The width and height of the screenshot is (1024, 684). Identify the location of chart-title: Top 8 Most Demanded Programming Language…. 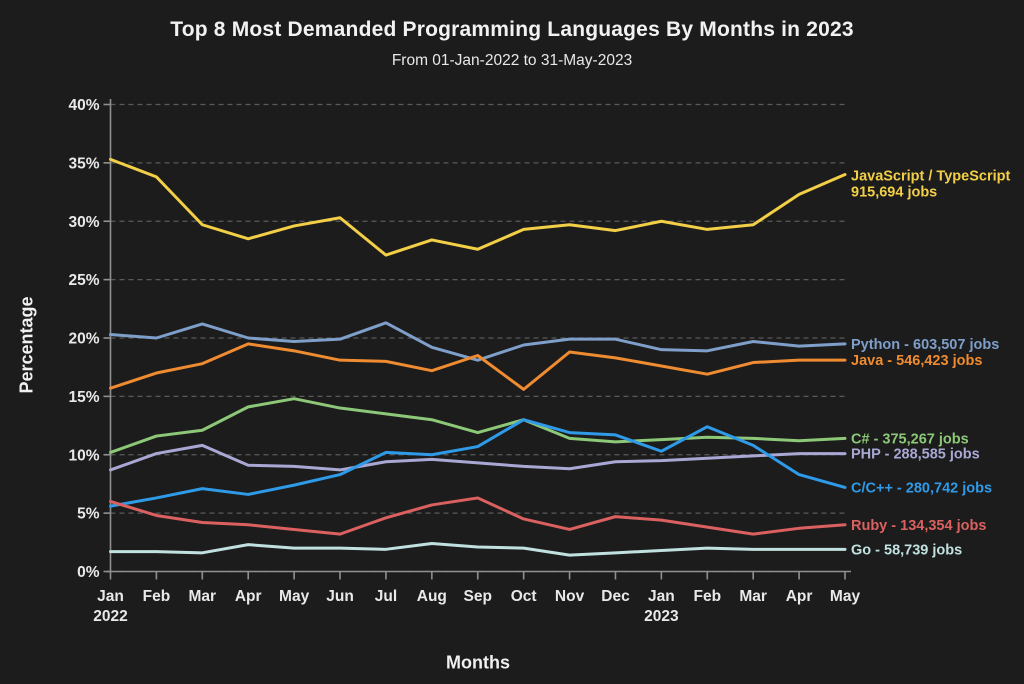
(512, 29).